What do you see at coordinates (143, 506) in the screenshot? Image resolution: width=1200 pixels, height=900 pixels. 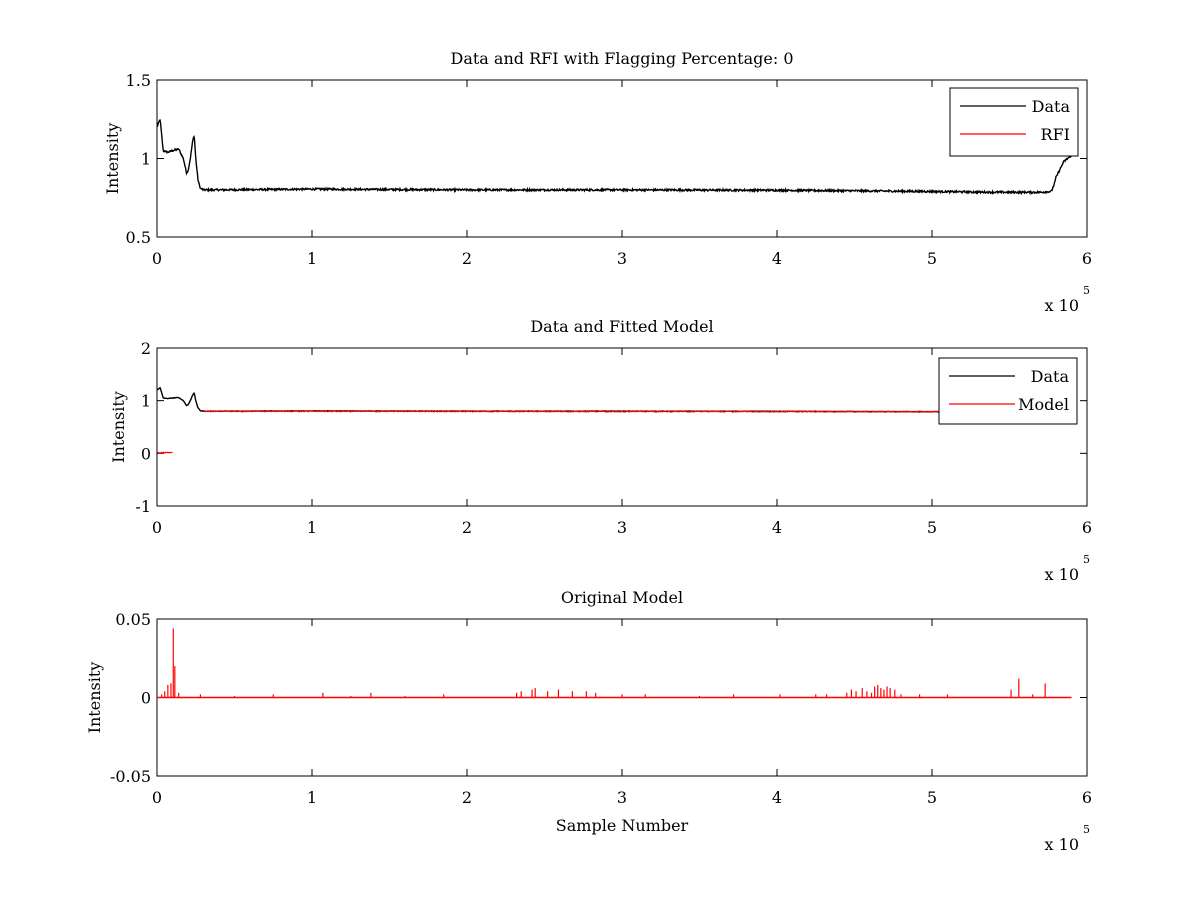 I see `y-tick-label: -1` at bounding box center [143, 506].